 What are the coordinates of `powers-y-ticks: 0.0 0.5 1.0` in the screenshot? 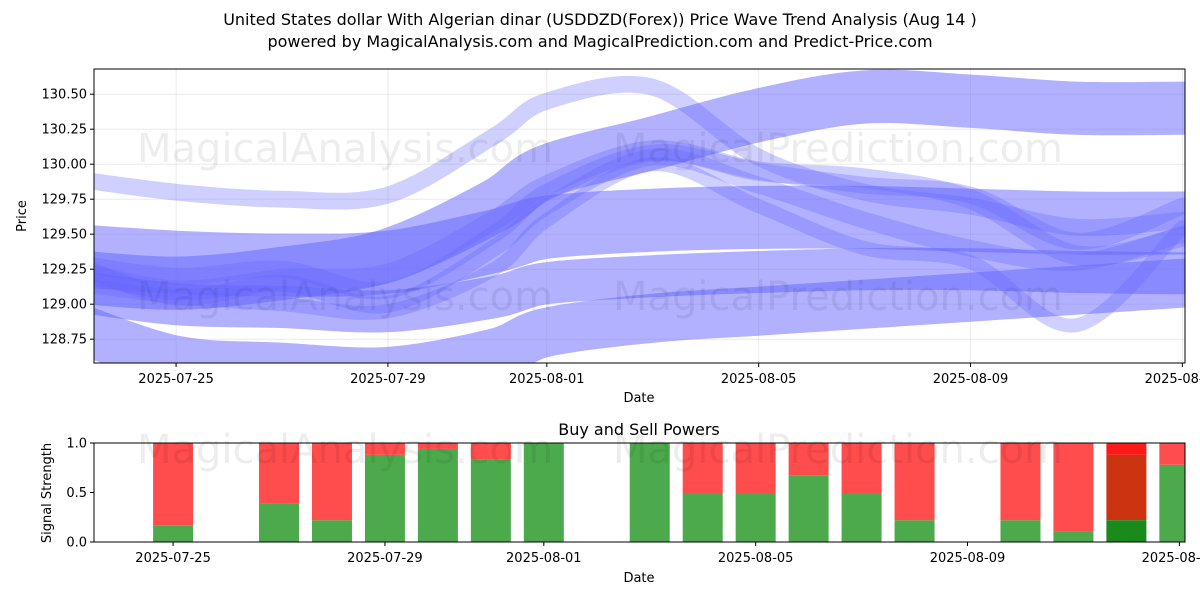 It's located at (80, 494).